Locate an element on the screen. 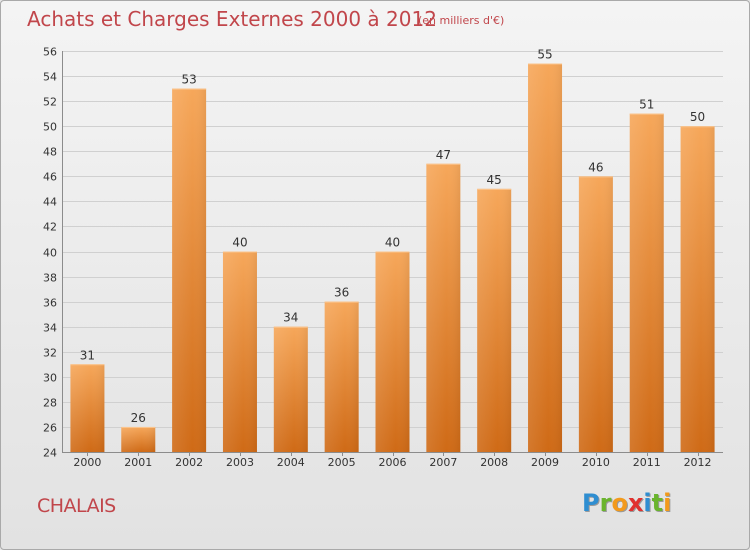  x-tick-label: 2006 is located at coordinates (393, 462).